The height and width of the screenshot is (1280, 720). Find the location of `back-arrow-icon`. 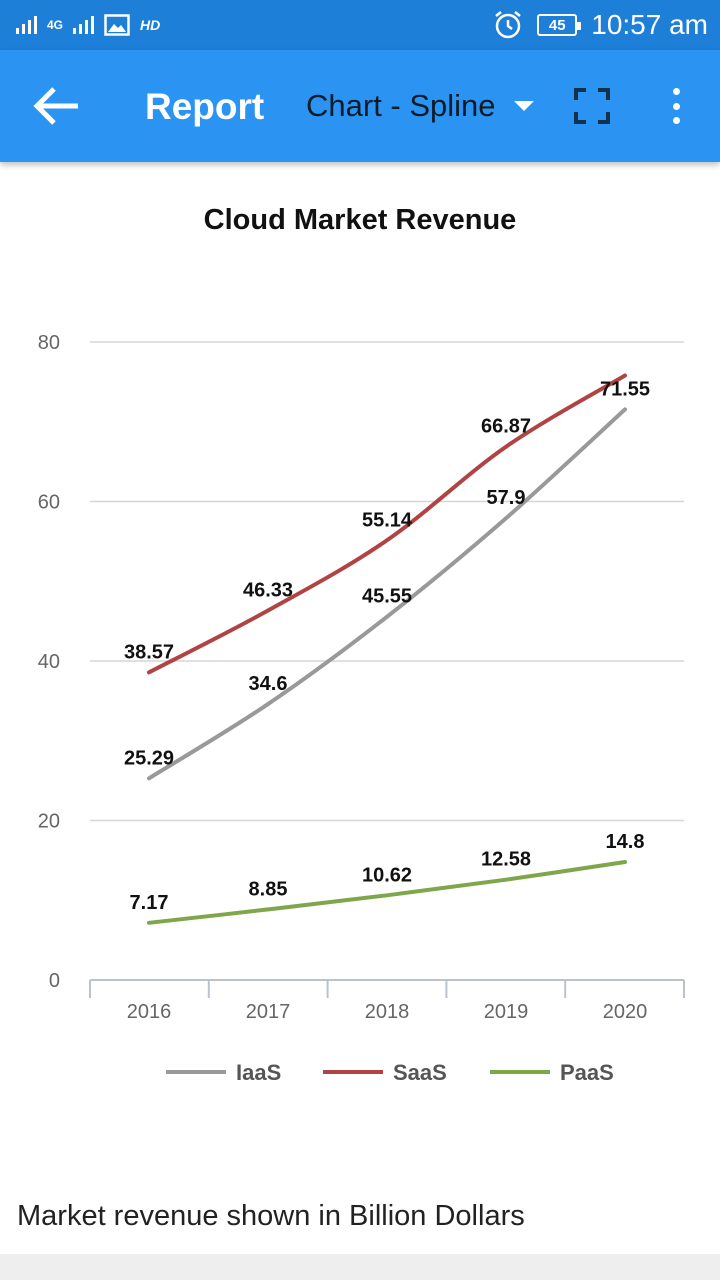

back-arrow-icon is located at coordinates (55, 106).